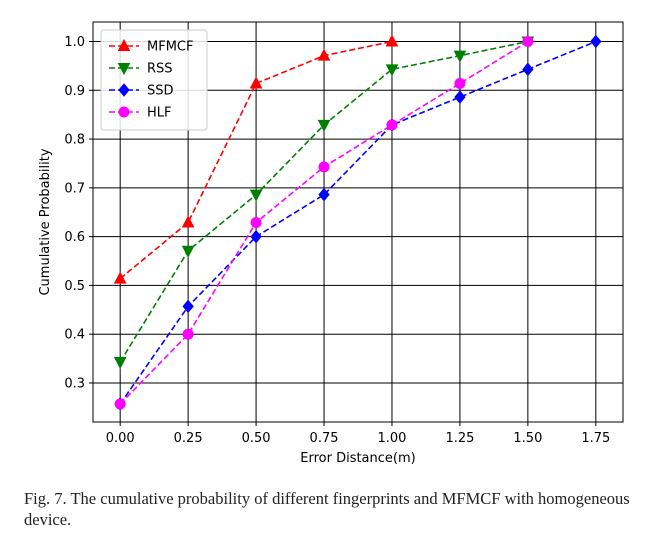 This screenshot has height=548, width=660. Describe the element at coordinates (324, 438) in the screenshot. I see `x-tick-label: 0.75` at that location.